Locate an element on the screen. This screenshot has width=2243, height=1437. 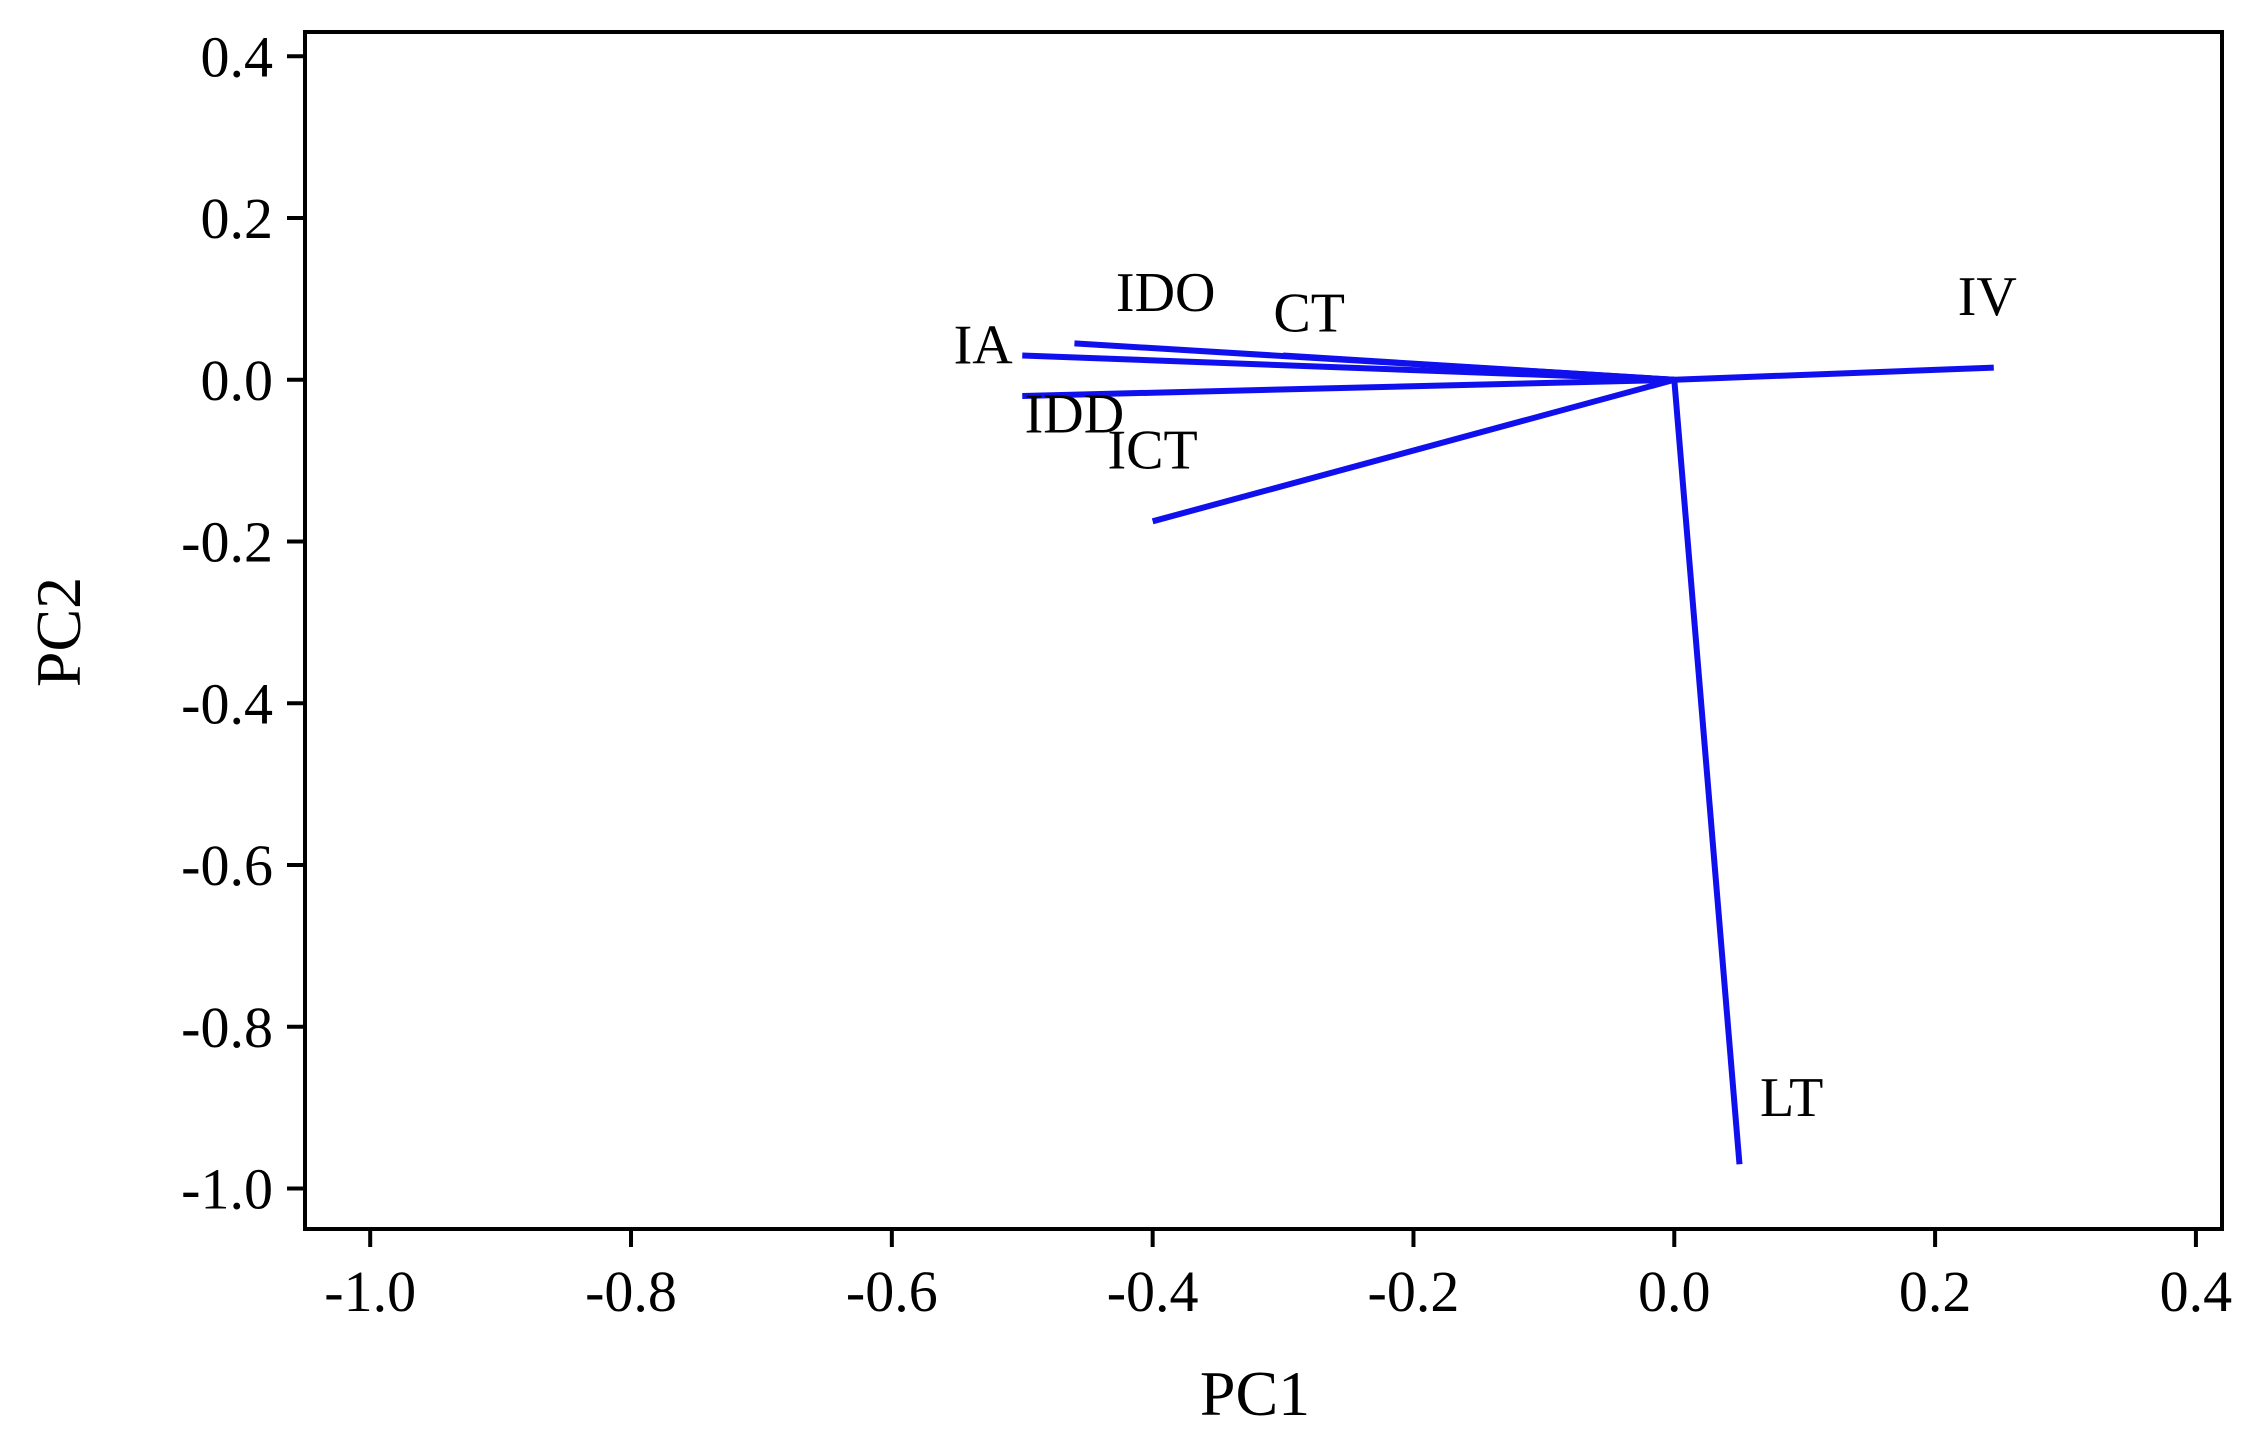
vector-label-iv: IV is located at coordinates (1987, 297).